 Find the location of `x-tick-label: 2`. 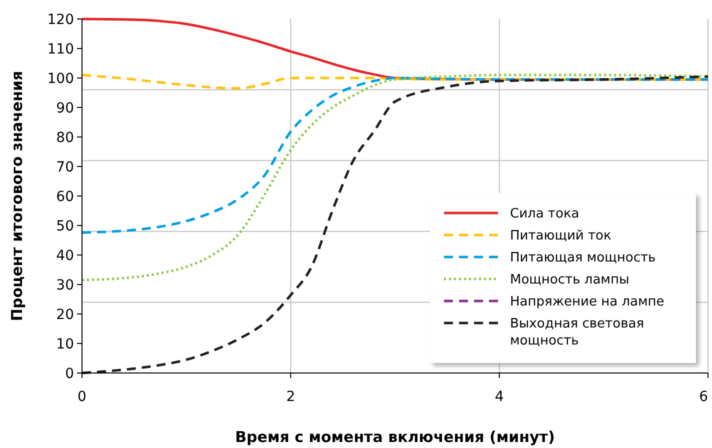

x-tick-label: 2 is located at coordinates (291, 397).